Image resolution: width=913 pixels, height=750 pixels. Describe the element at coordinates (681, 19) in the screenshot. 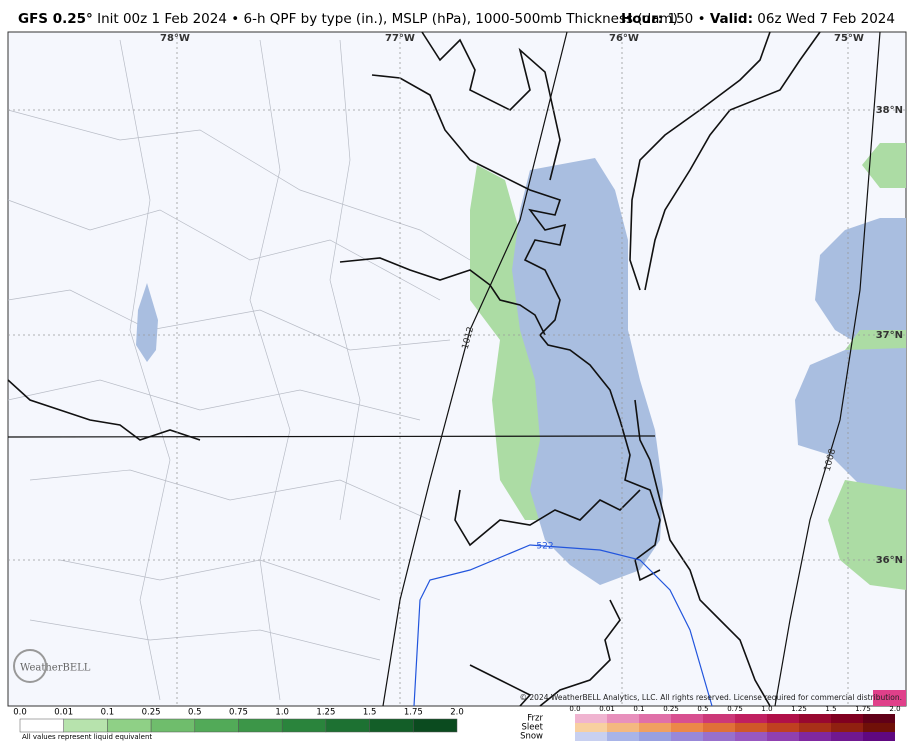

I see `hour: 150` at that location.